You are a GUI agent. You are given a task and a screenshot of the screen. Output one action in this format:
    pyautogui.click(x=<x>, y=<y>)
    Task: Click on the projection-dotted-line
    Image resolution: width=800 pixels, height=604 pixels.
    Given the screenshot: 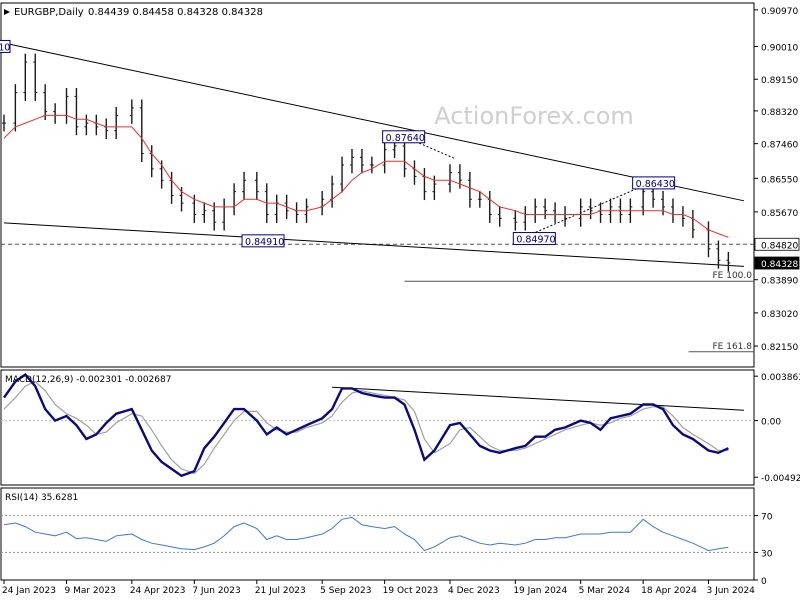 What is the action you would take?
    pyautogui.click(x=585, y=211)
    